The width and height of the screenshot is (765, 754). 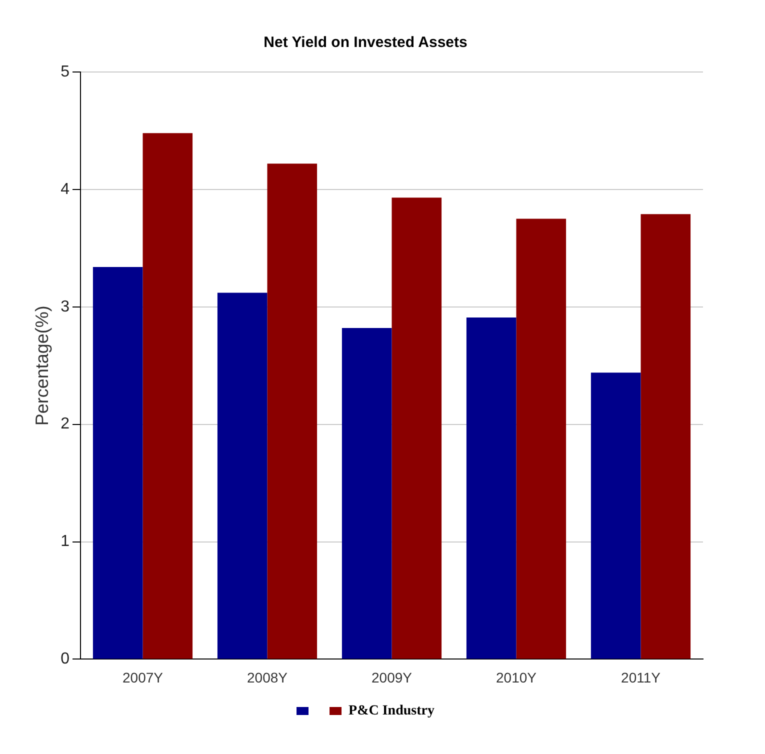 What do you see at coordinates (65, 71) in the screenshot?
I see `y-tick-label: 5` at bounding box center [65, 71].